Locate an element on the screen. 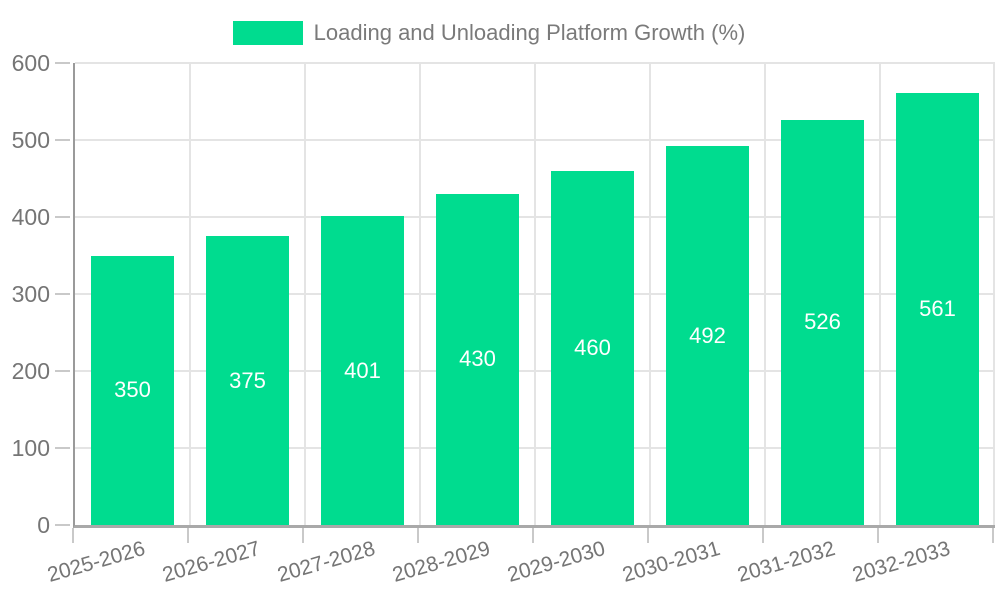  bar-value-label: 460 is located at coordinates (592, 347).